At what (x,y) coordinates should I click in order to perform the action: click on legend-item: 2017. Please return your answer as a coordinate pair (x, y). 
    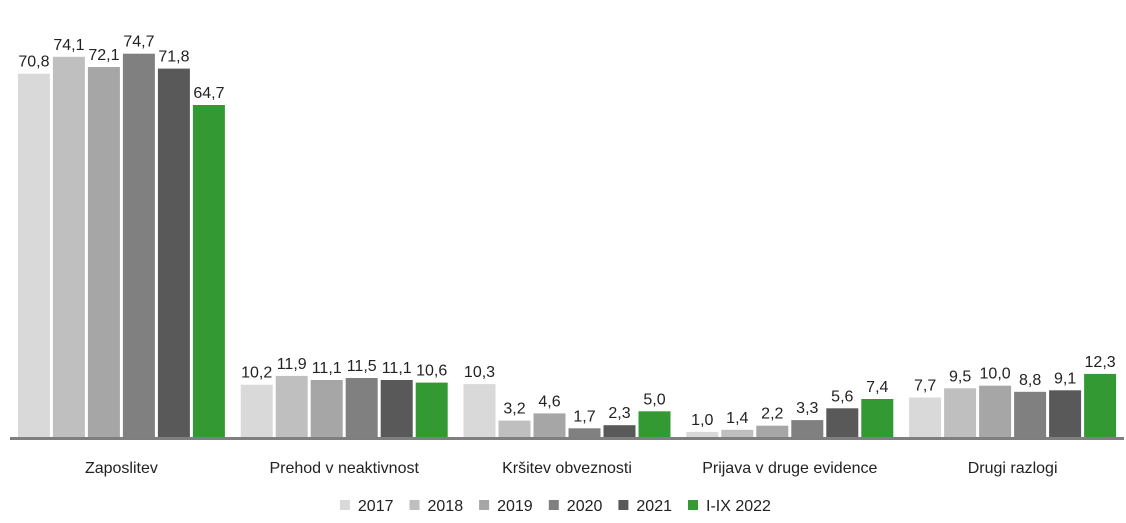
    Looking at the image, I should click on (366, 506).